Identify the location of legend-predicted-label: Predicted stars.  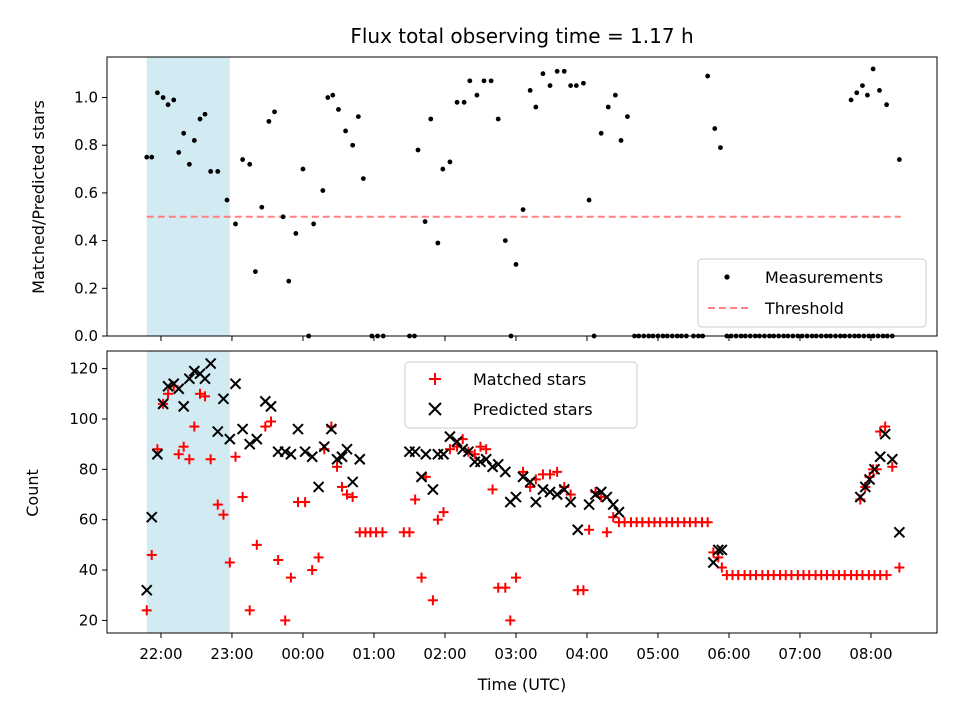
(533, 409).